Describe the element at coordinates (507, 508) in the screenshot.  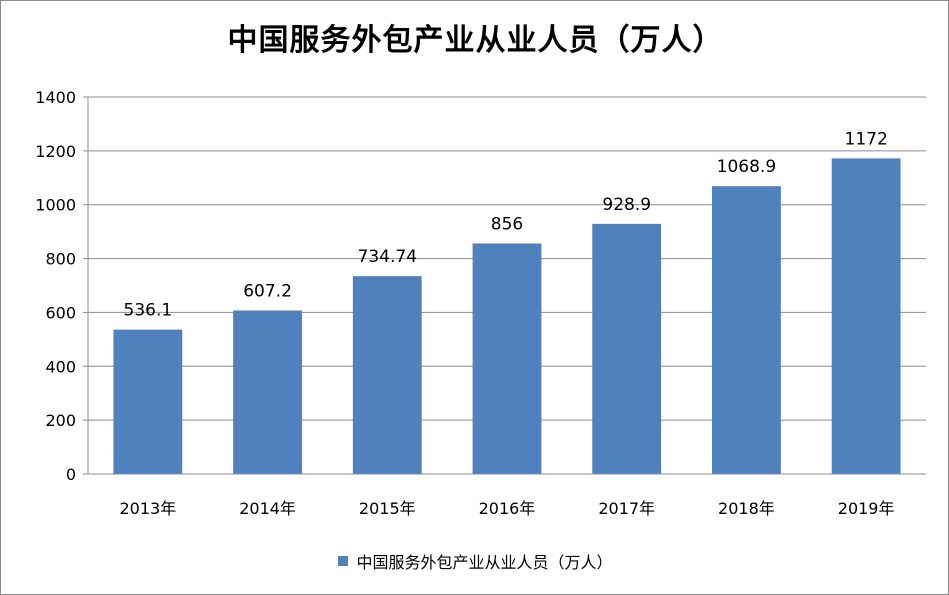
I see `x-tick-label: 2016年` at that location.